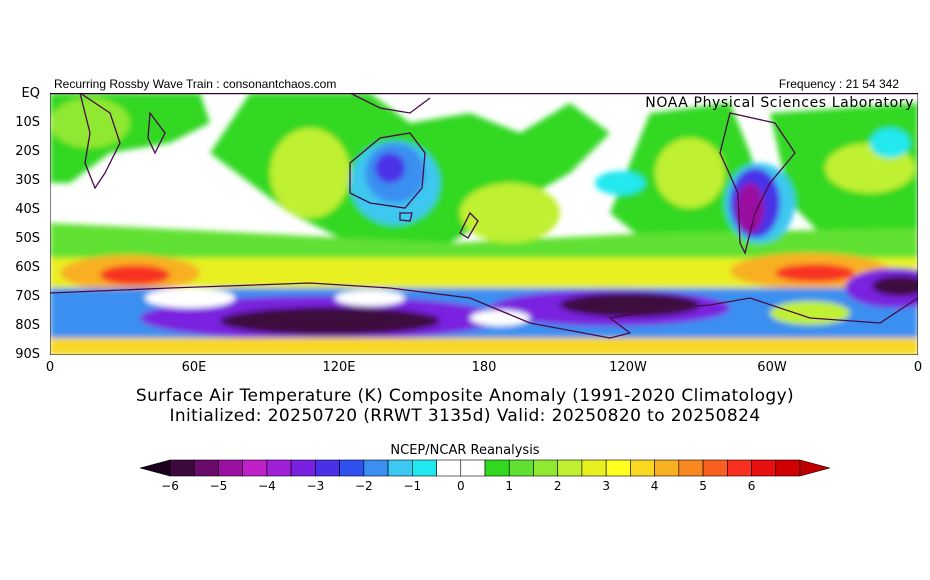 The image size is (930, 580). What do you see at coordinates (27, 325) in the screenshot?
I see `lat-label: 80S` at bounding box center [27, 325].